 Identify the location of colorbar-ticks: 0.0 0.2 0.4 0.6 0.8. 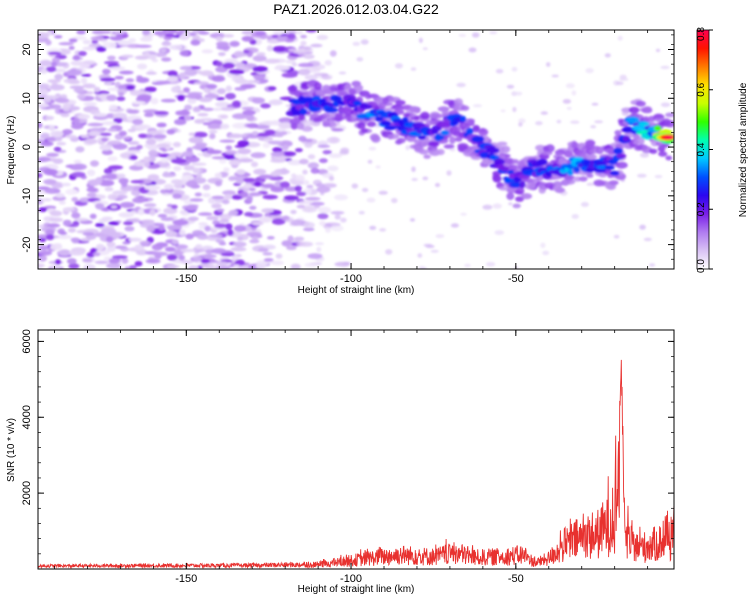
(704, 150).